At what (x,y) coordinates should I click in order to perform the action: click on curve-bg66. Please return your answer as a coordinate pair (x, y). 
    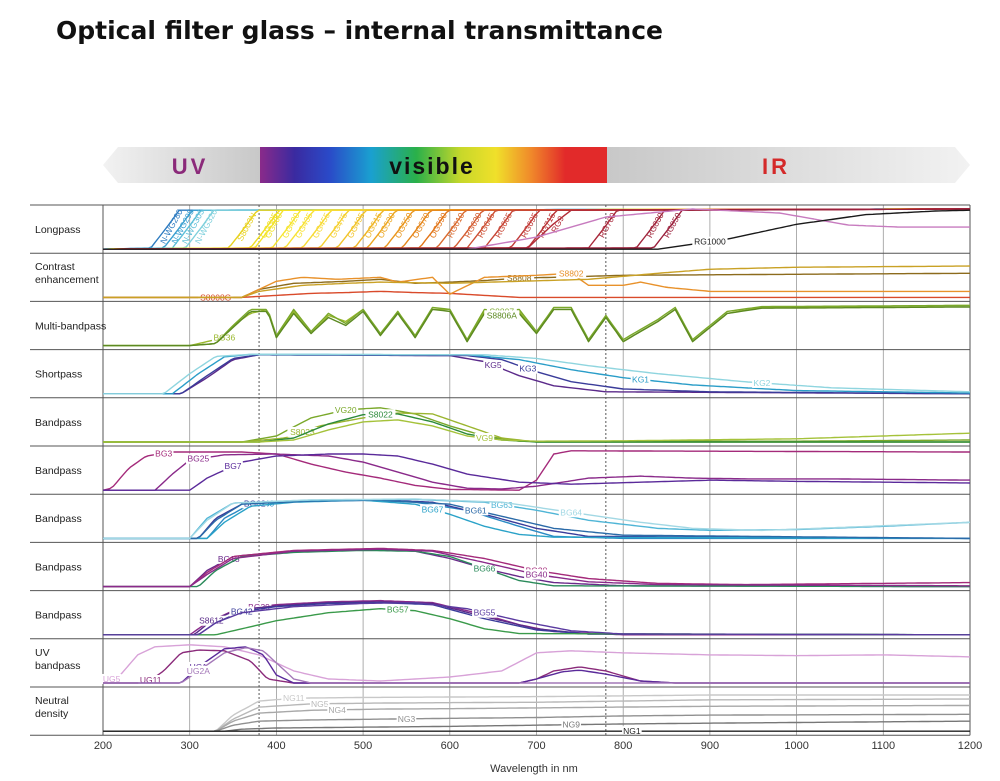
    Looking at the image, I should click on (536, 568).